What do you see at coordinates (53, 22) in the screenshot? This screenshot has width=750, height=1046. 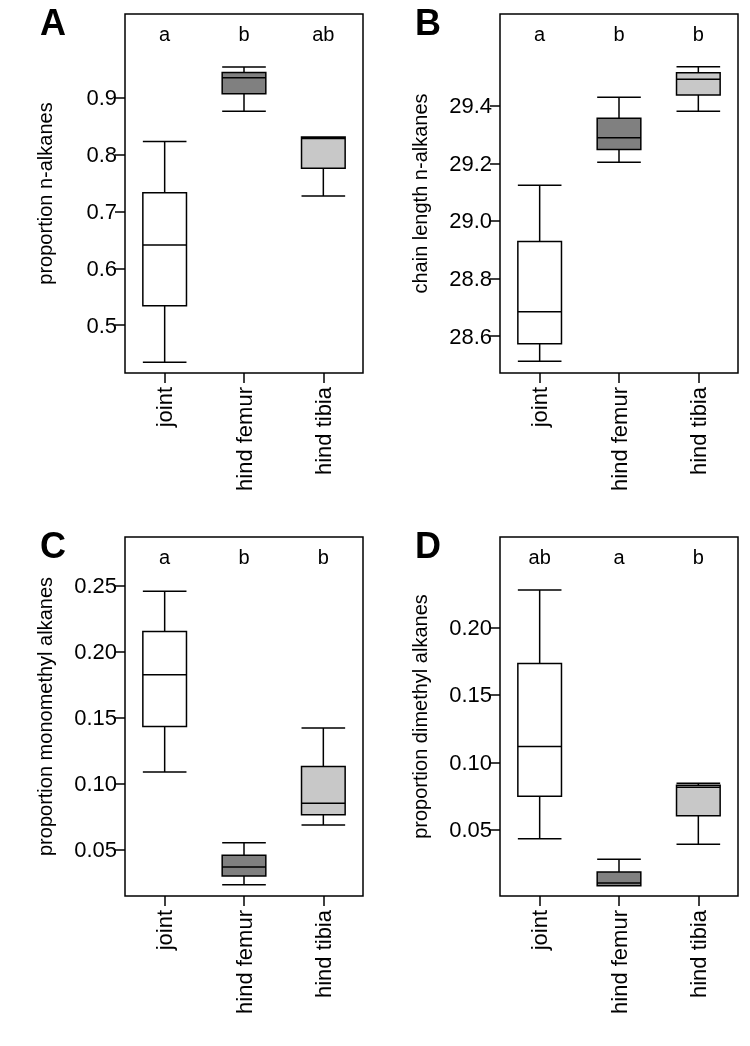 I see `chart-title: A` at bounding box center [53, 22].